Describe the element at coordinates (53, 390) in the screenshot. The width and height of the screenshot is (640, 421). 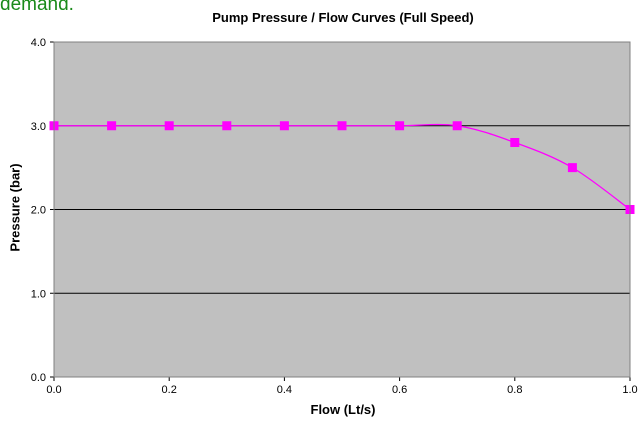
I see `x-tick-label: 0.0` at that location.